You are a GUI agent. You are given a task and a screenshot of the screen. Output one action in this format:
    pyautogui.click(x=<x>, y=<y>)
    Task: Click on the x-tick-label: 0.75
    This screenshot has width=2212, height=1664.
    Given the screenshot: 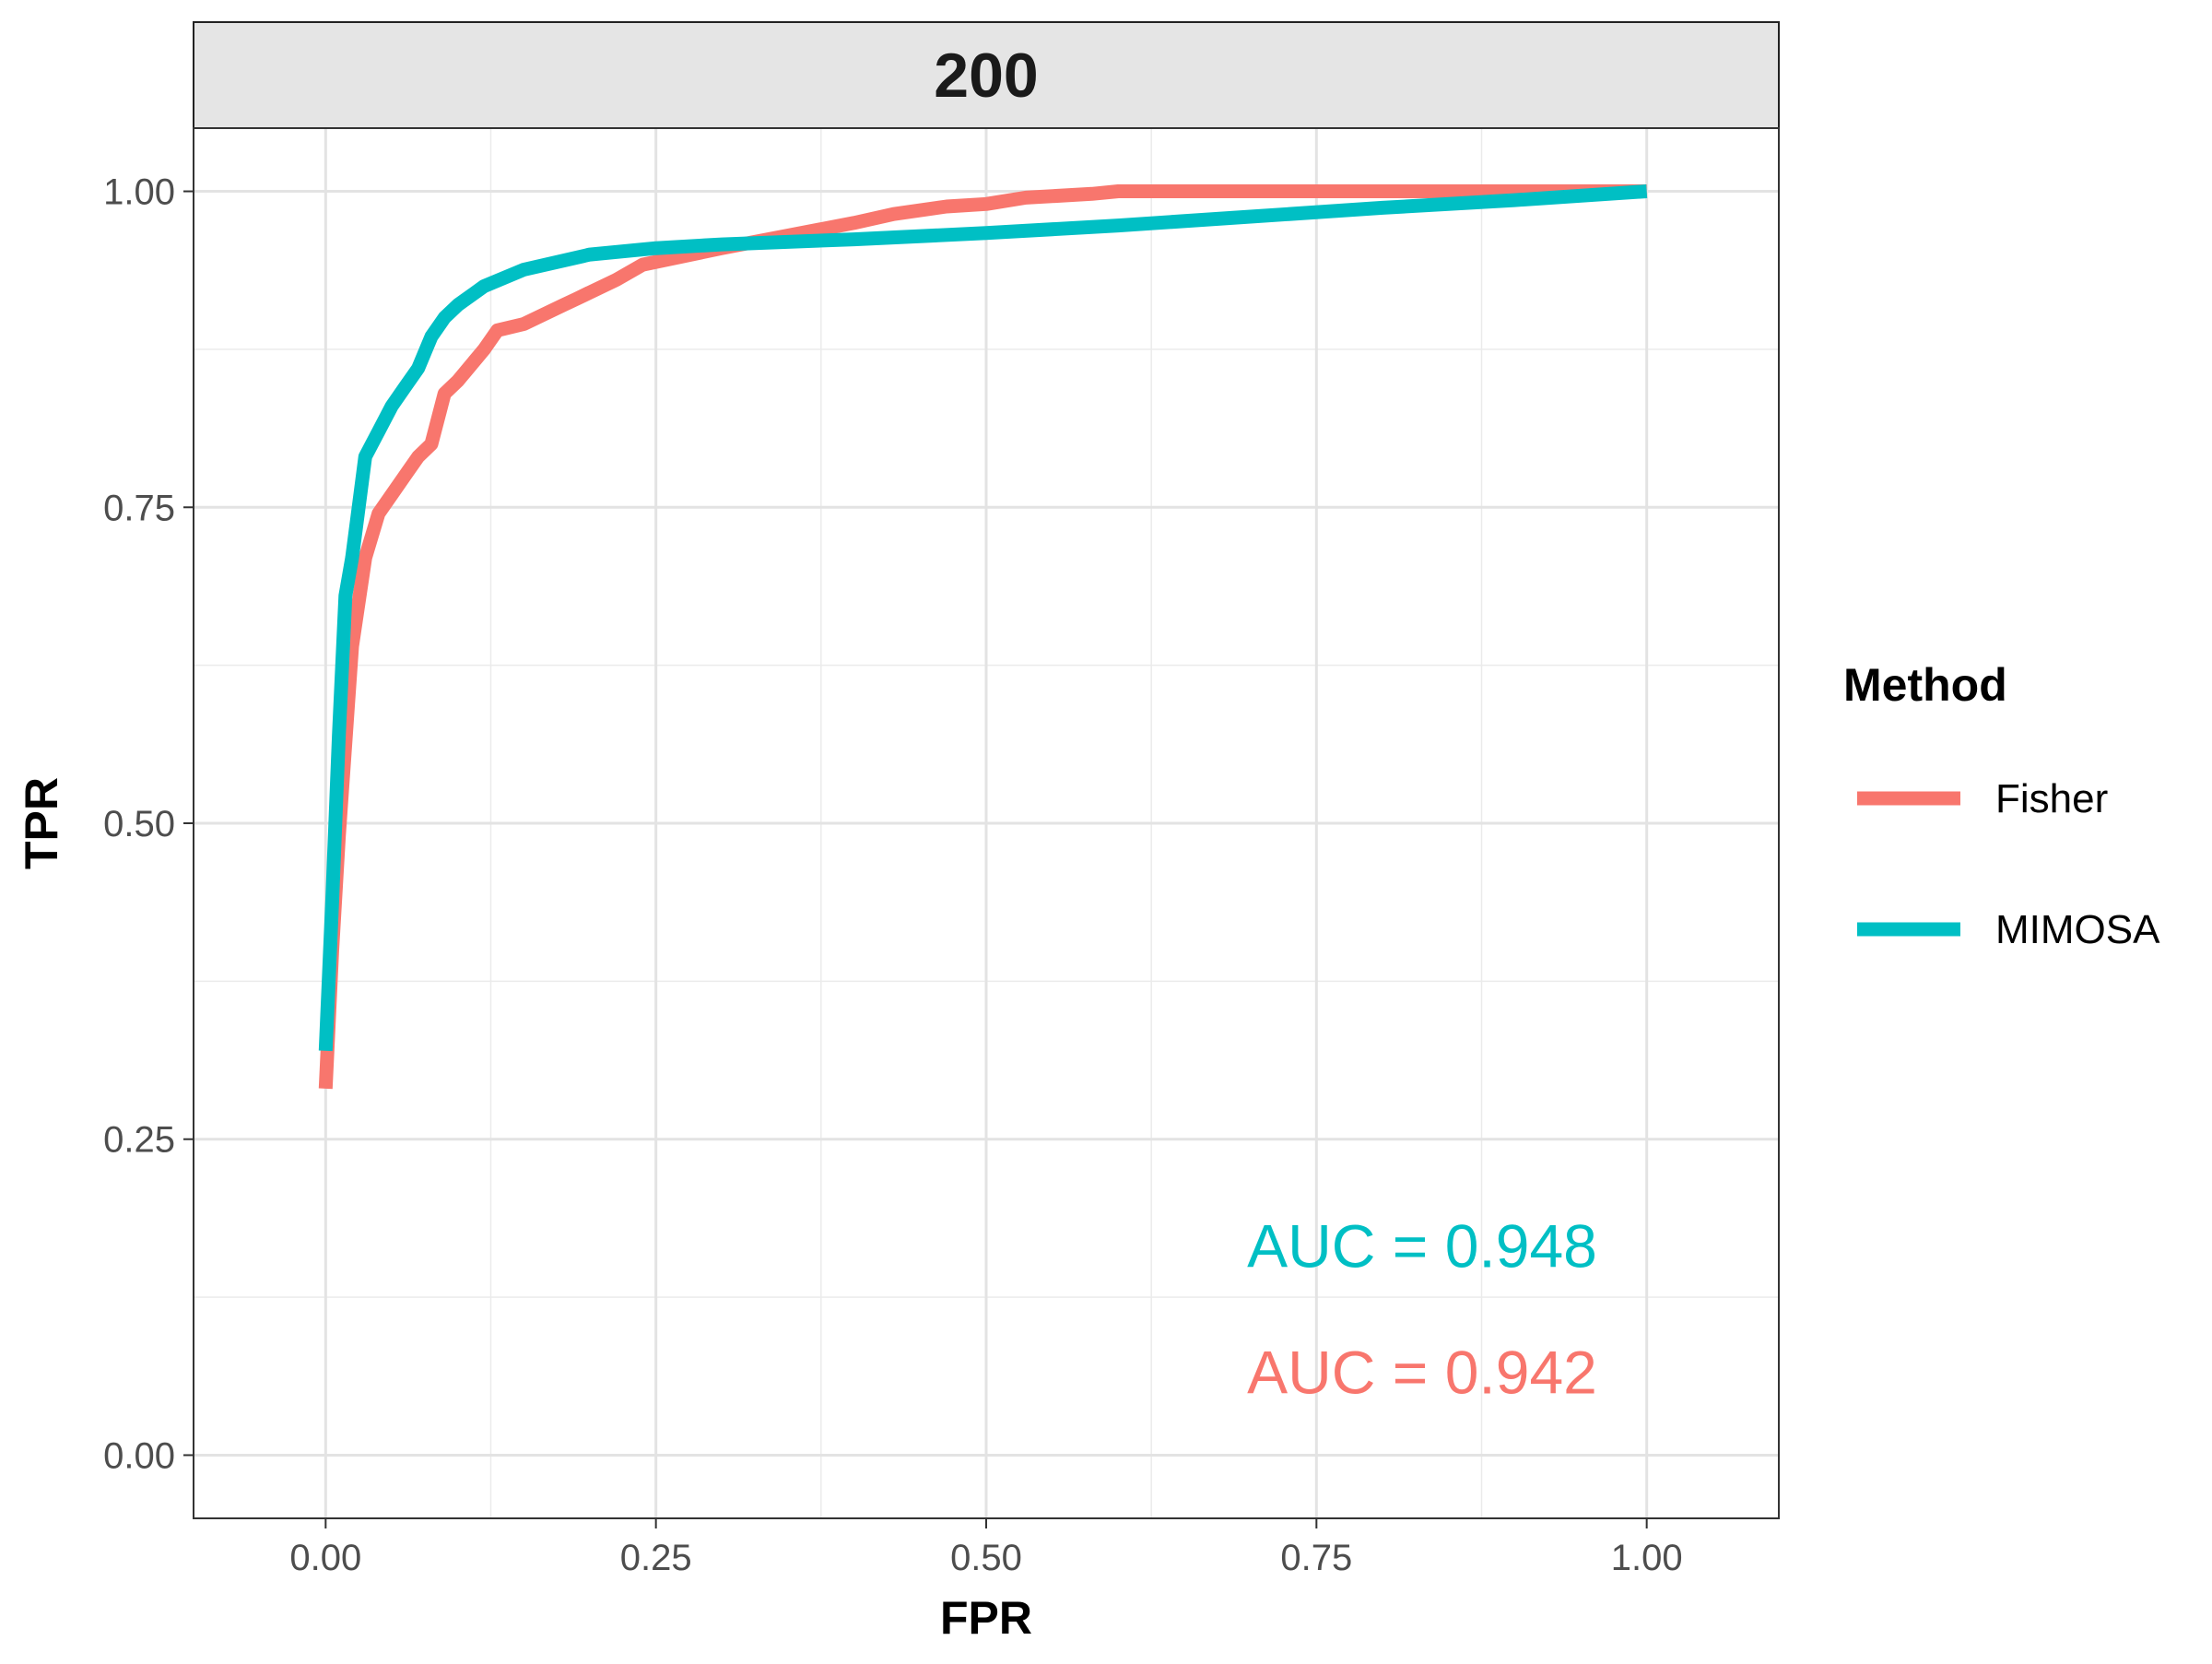 What is the action you would take?
    pyautogui.click(x=1316, y=1558)
    